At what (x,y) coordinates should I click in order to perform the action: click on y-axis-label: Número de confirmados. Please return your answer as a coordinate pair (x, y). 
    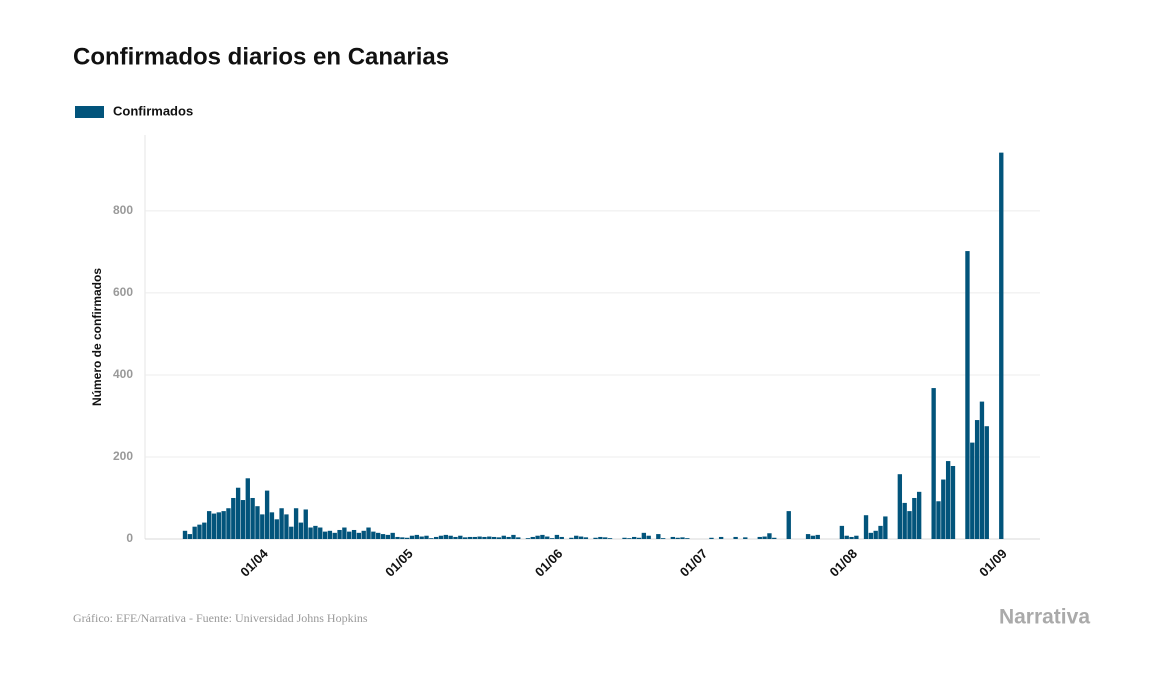
    Looking at the image, I should click on (97, 337).